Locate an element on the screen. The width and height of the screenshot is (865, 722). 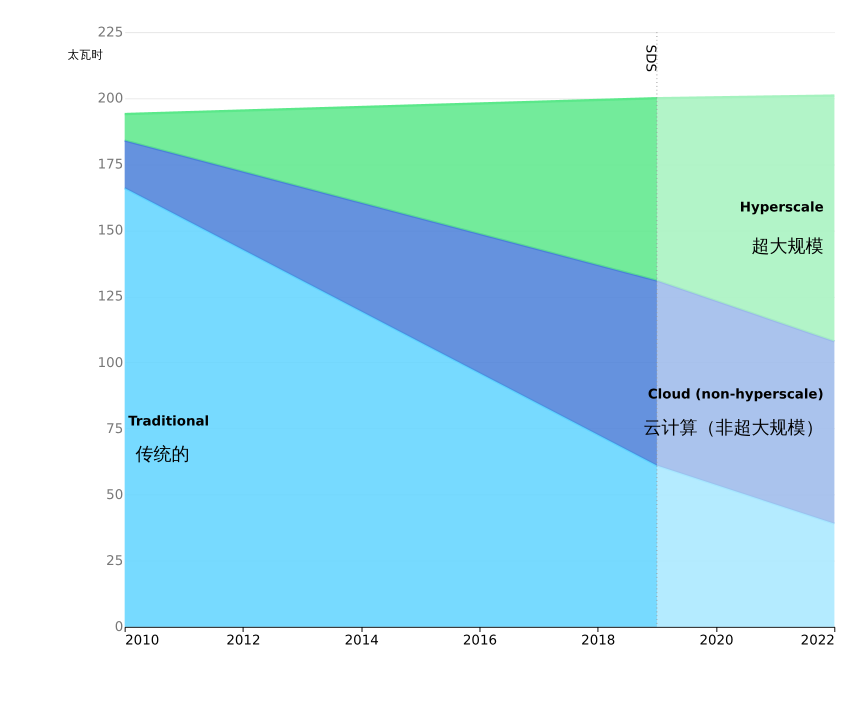
y-tick-label: 0 is located at coordinates (119, 628).